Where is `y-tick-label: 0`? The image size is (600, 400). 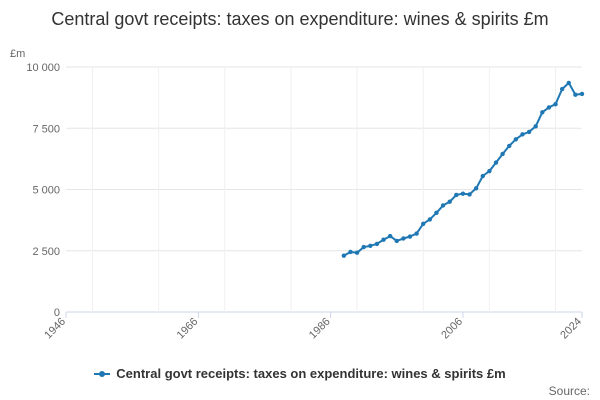
y-tick-label: 0 is located at coordinates (57, 313).